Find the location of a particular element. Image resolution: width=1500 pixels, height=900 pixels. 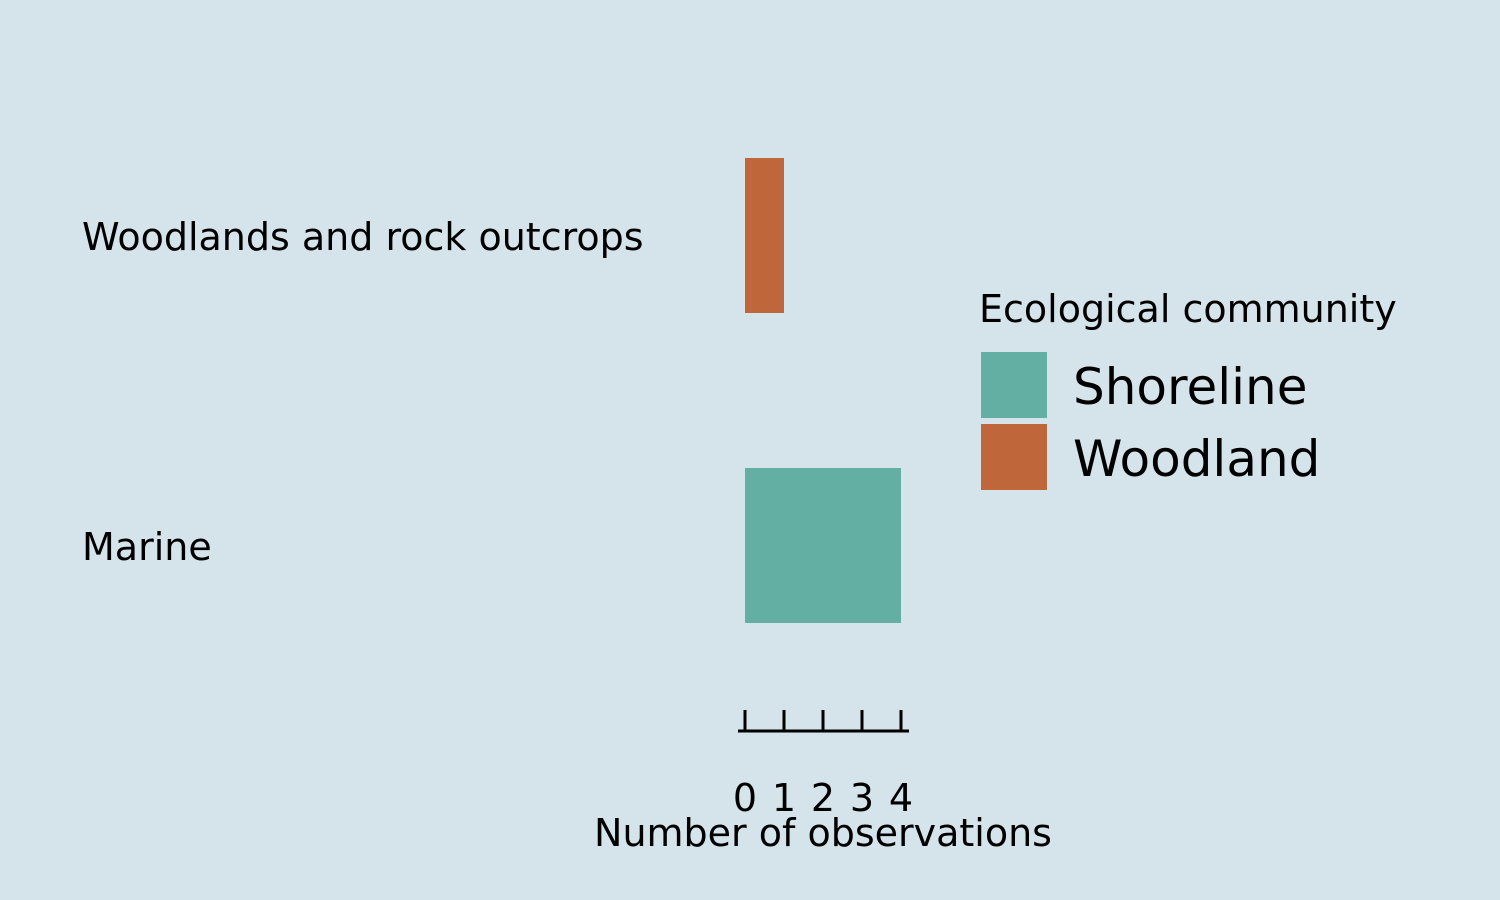

x-tick-label-4: 4 is located at coordinates (901, 798).